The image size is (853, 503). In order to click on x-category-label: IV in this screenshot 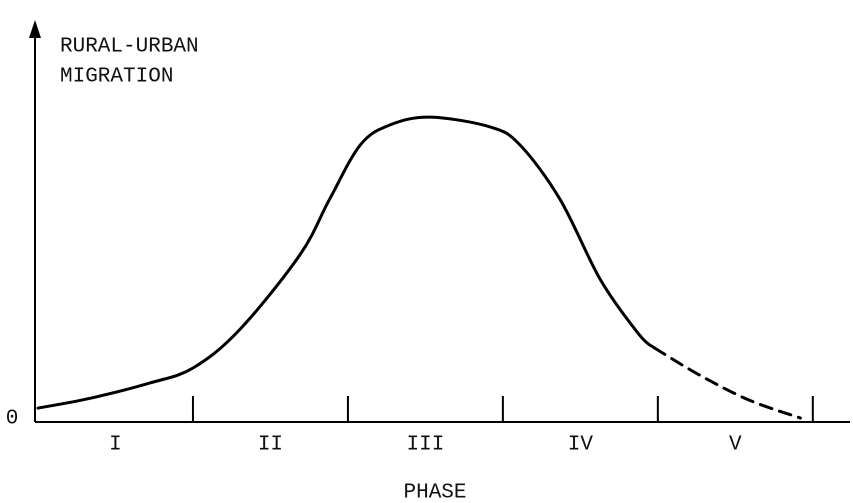, I will do `click(581, 445)`.